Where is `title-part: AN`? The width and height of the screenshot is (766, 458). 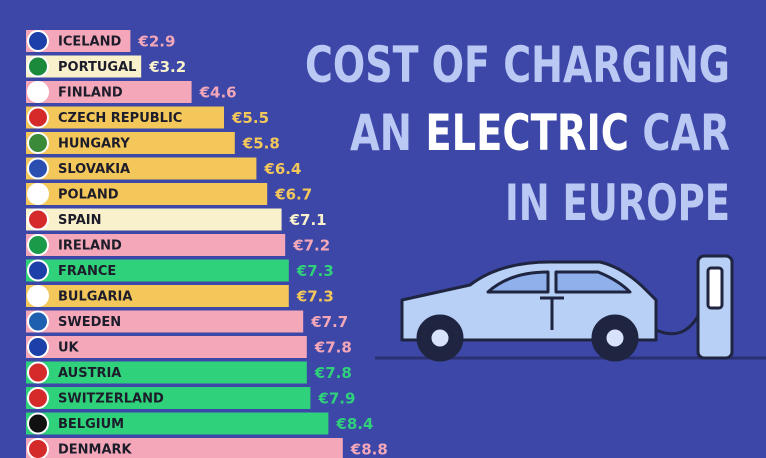 title-part: AN is located at coordinates (381, 133).